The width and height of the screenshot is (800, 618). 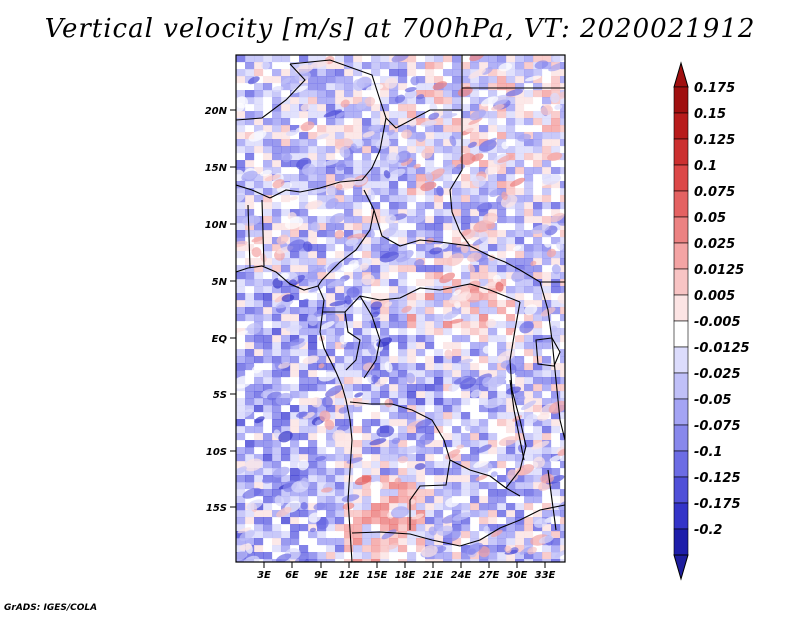 I want to click on lon-label: 18E, so click(x=405, y=575).